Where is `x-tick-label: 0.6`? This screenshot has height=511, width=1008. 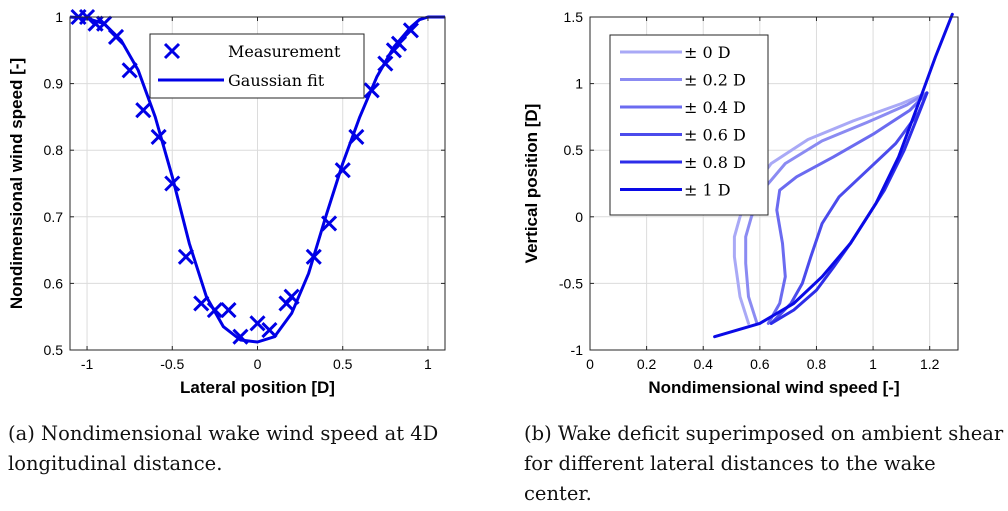
x-tick-label: 0.6 is located at coordinates (760, 364).